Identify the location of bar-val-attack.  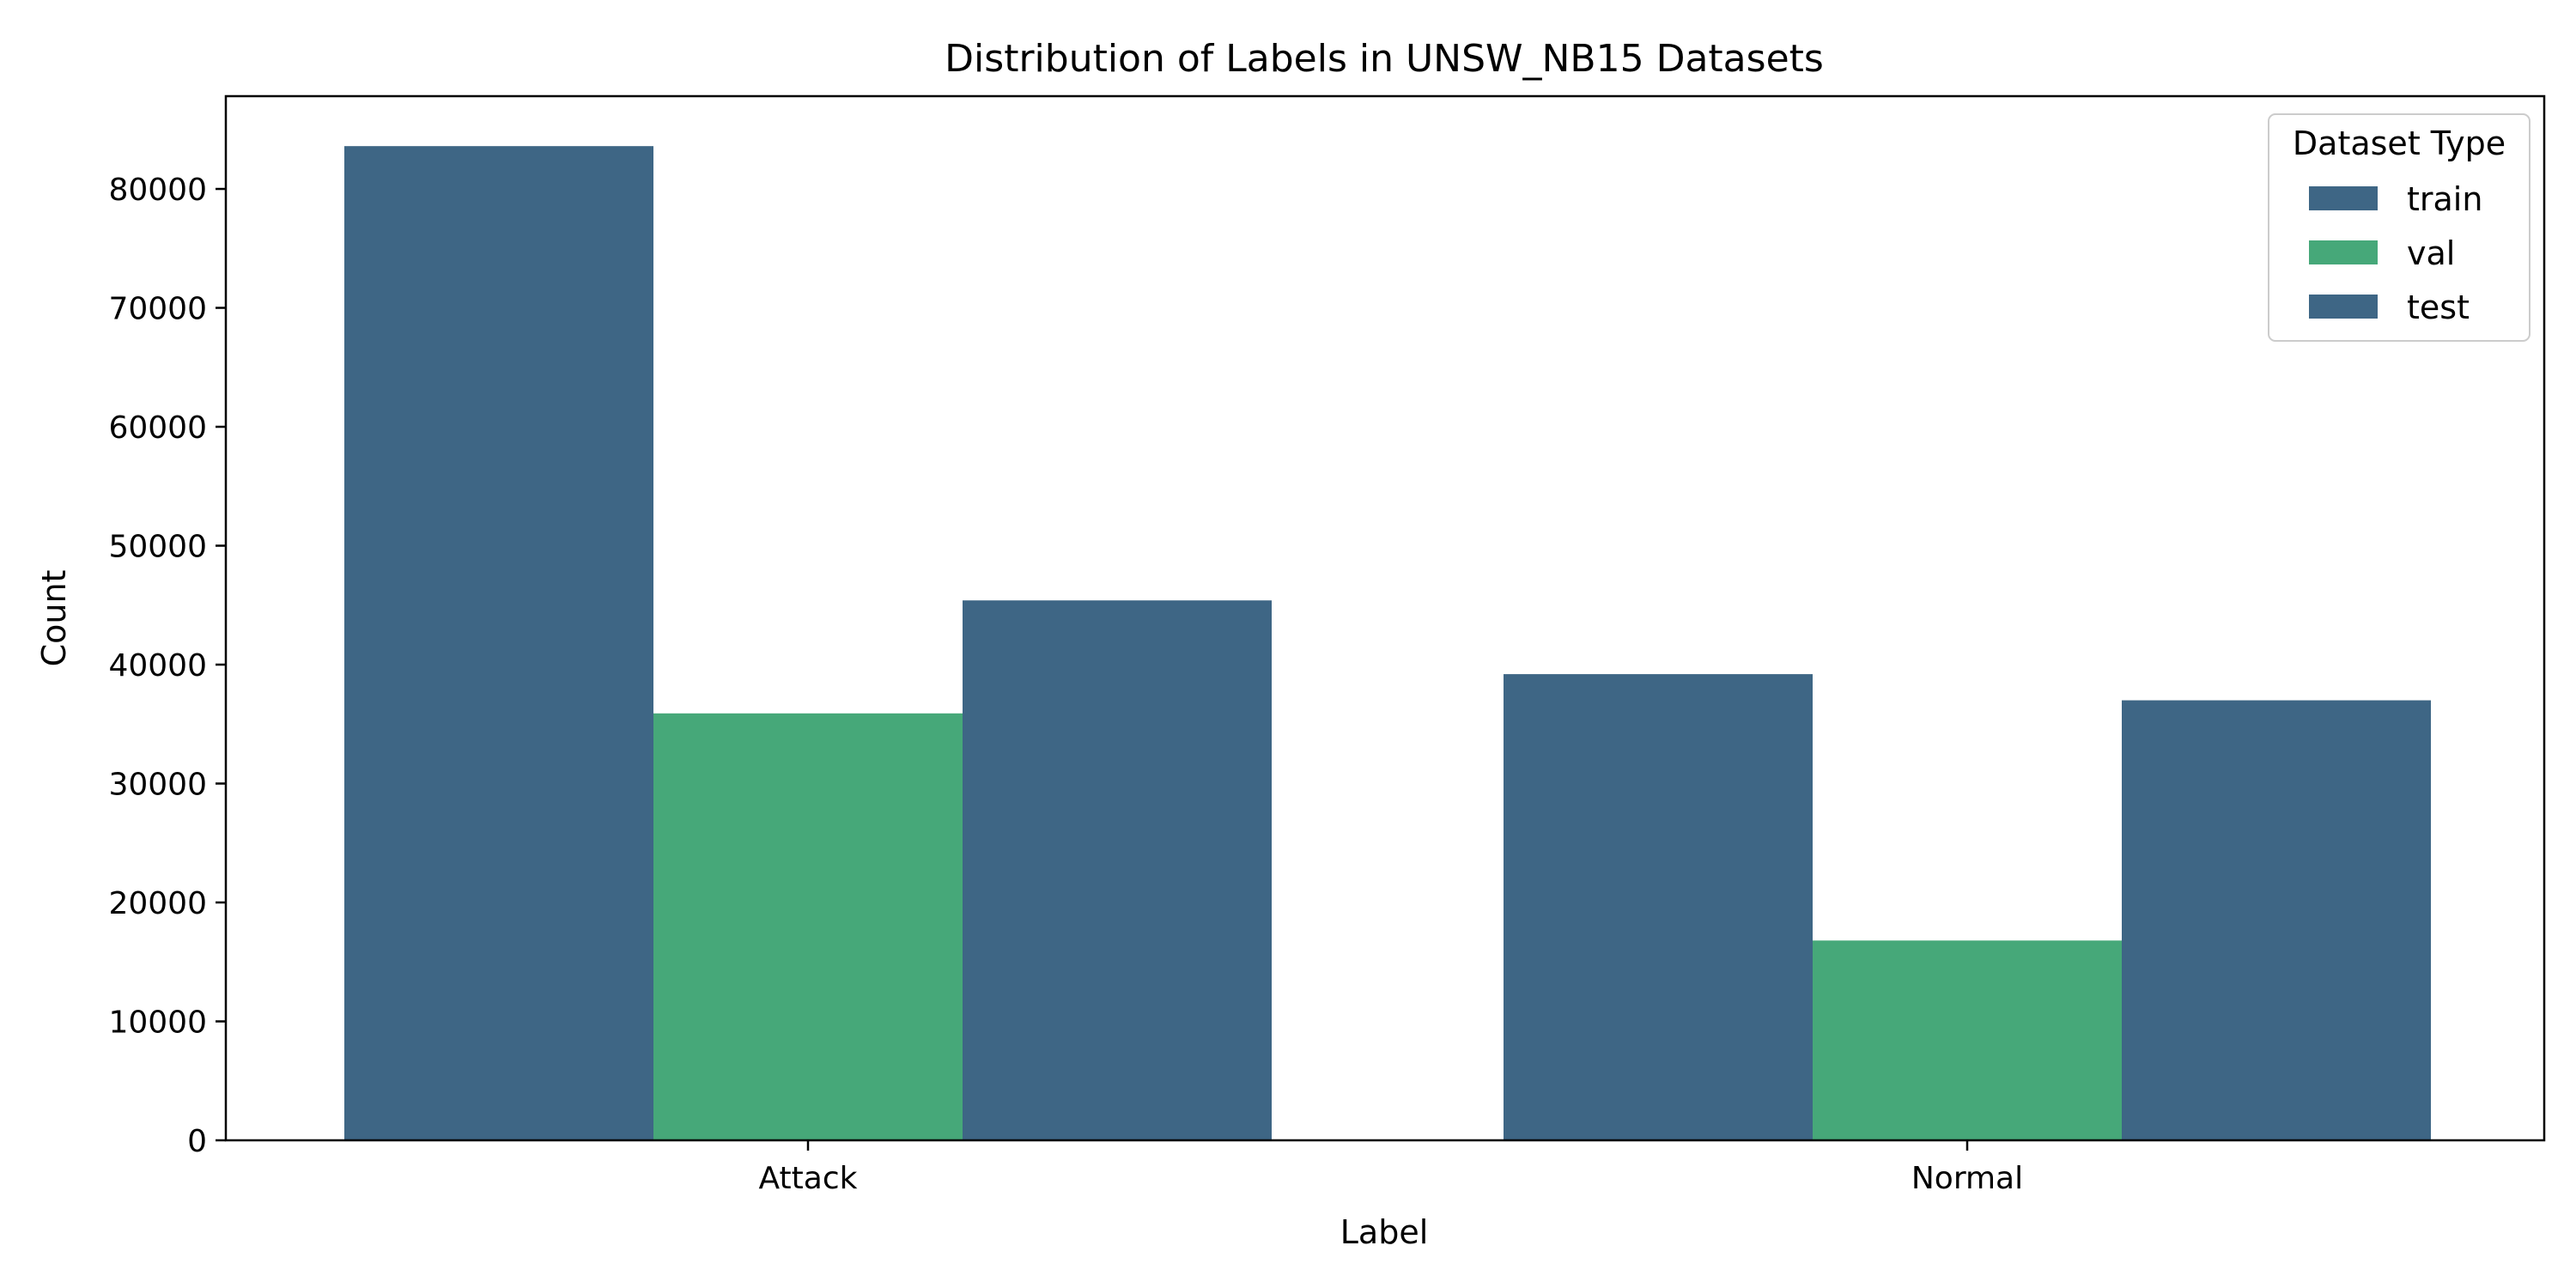
(808, 926).